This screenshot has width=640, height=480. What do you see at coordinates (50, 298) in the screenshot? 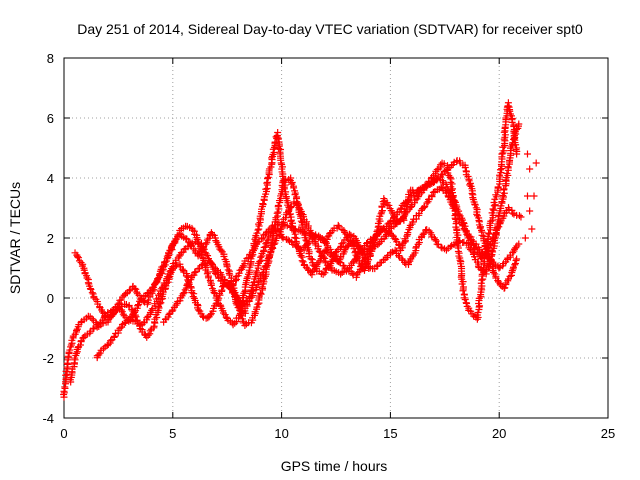
I see `y-tick-label: 0` at bounding box center [50, 298].